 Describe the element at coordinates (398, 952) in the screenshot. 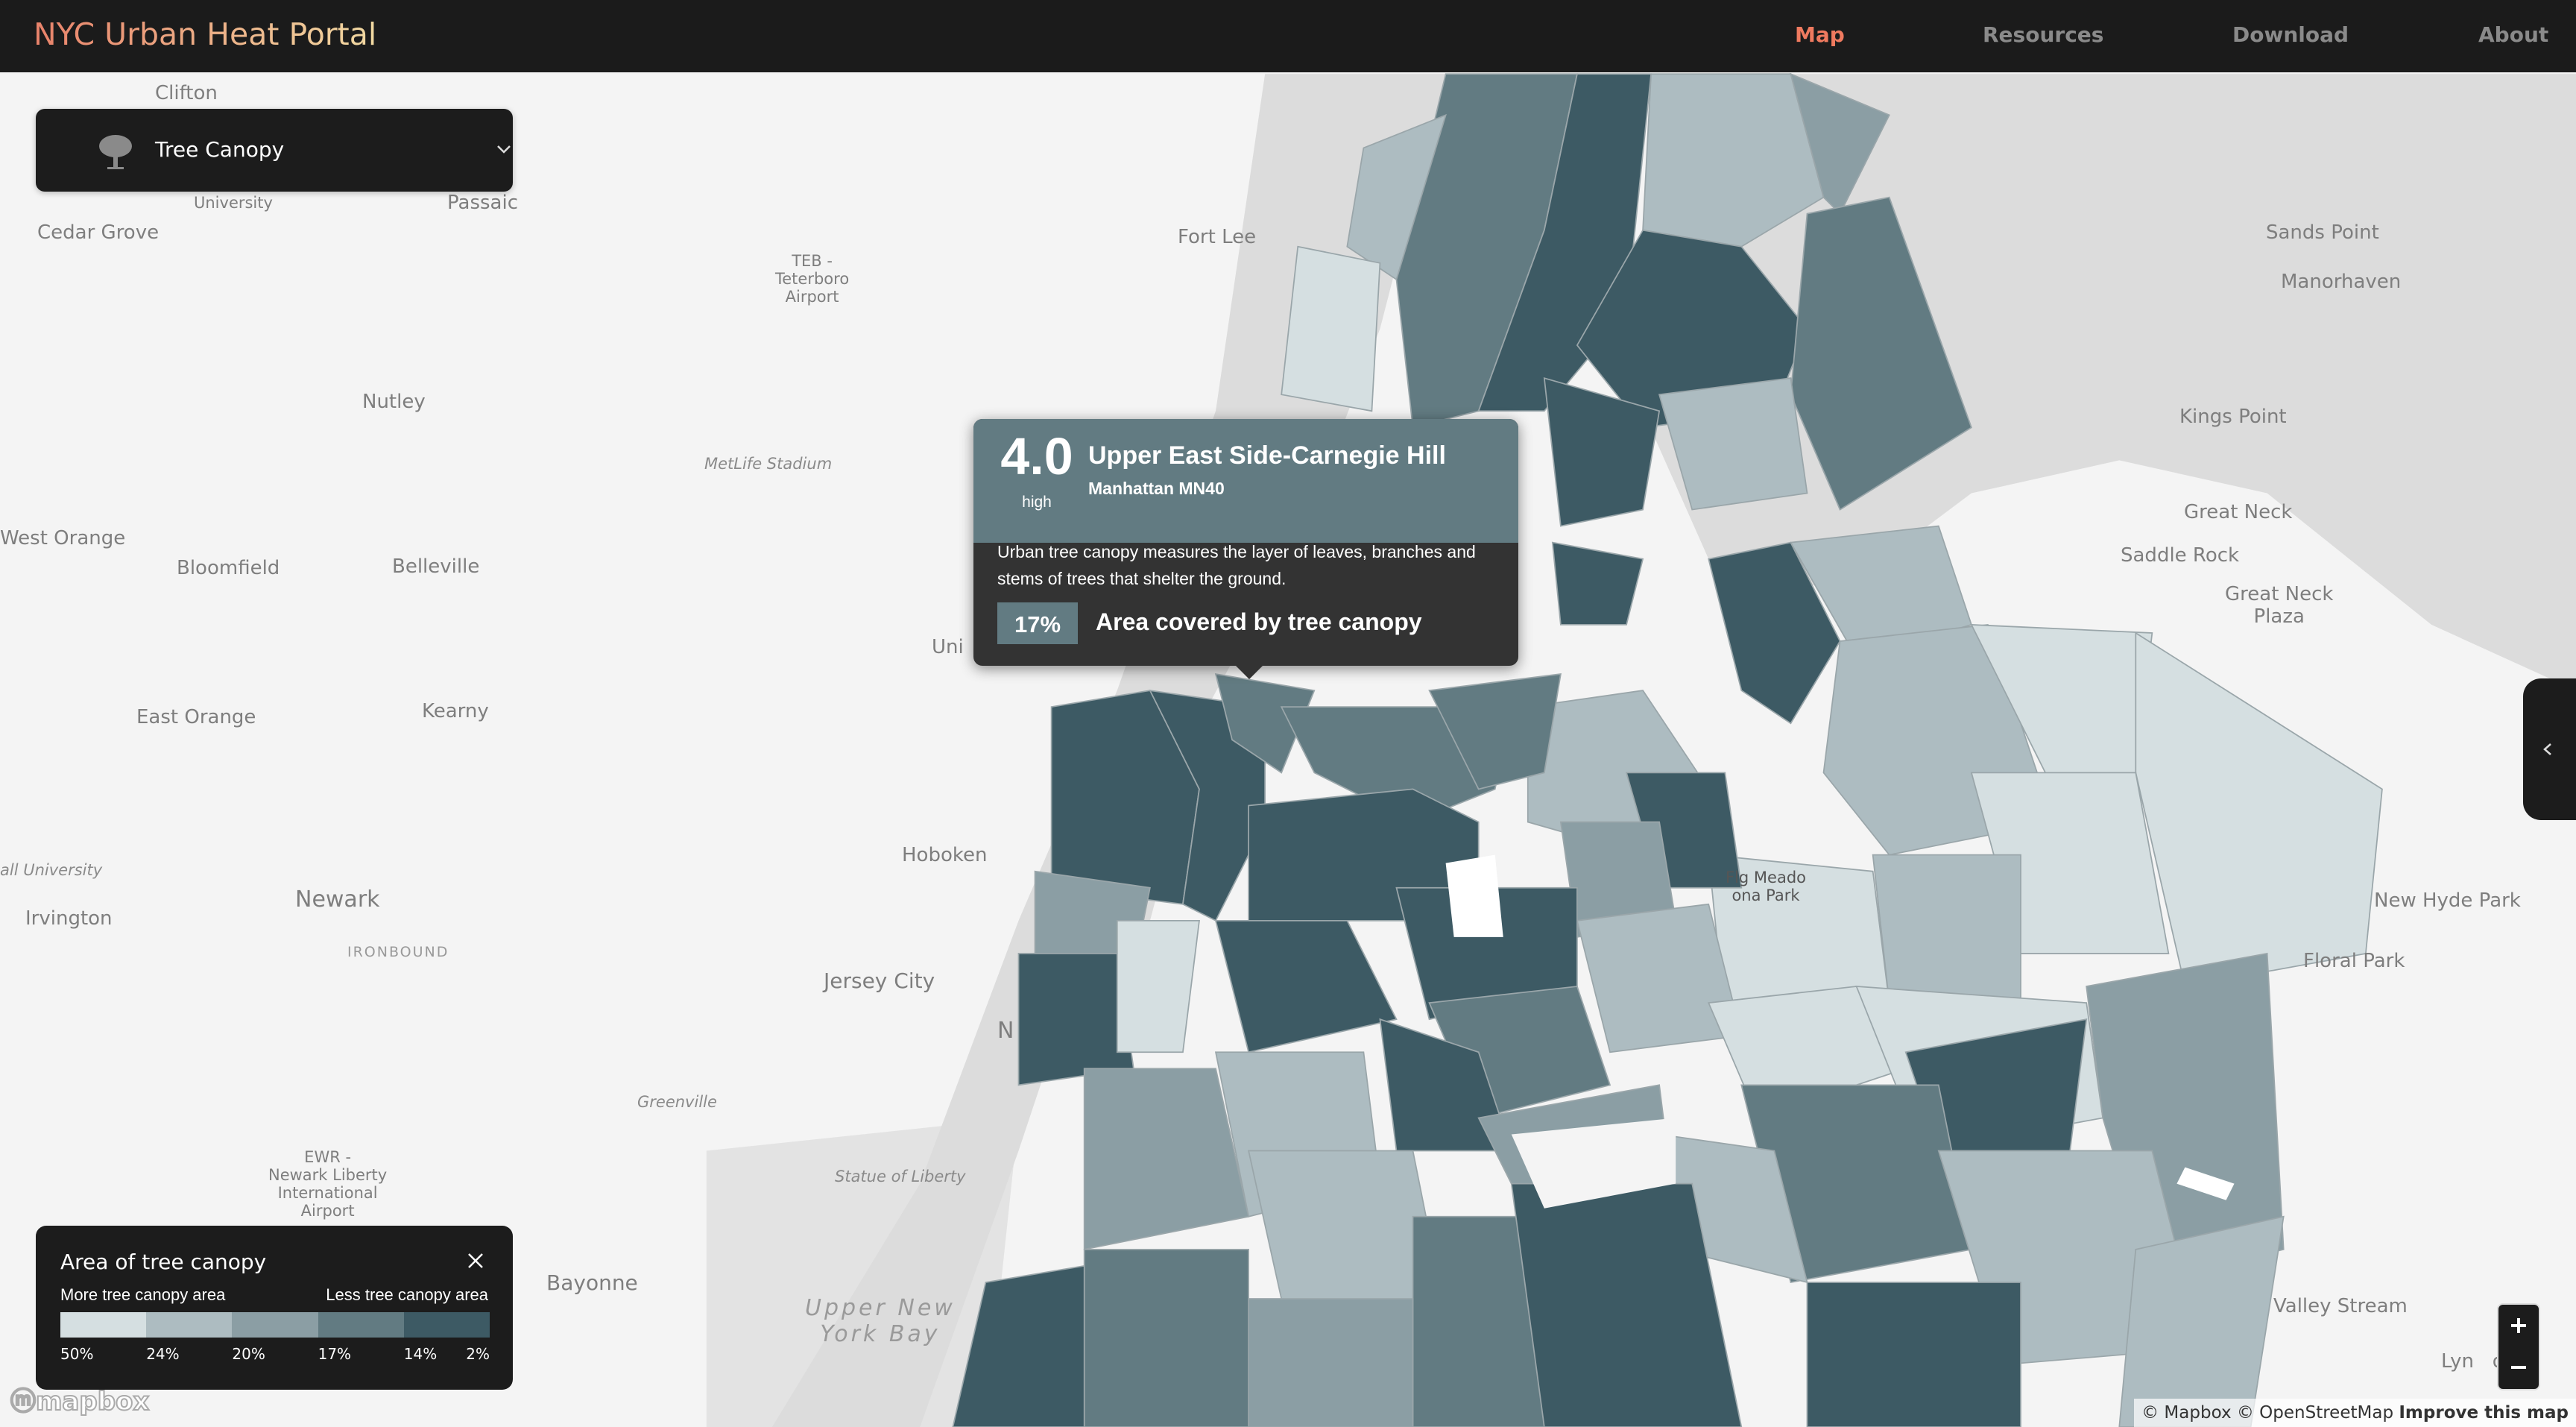

I see `map-label-ironbound: IRONBOUND` at that location.